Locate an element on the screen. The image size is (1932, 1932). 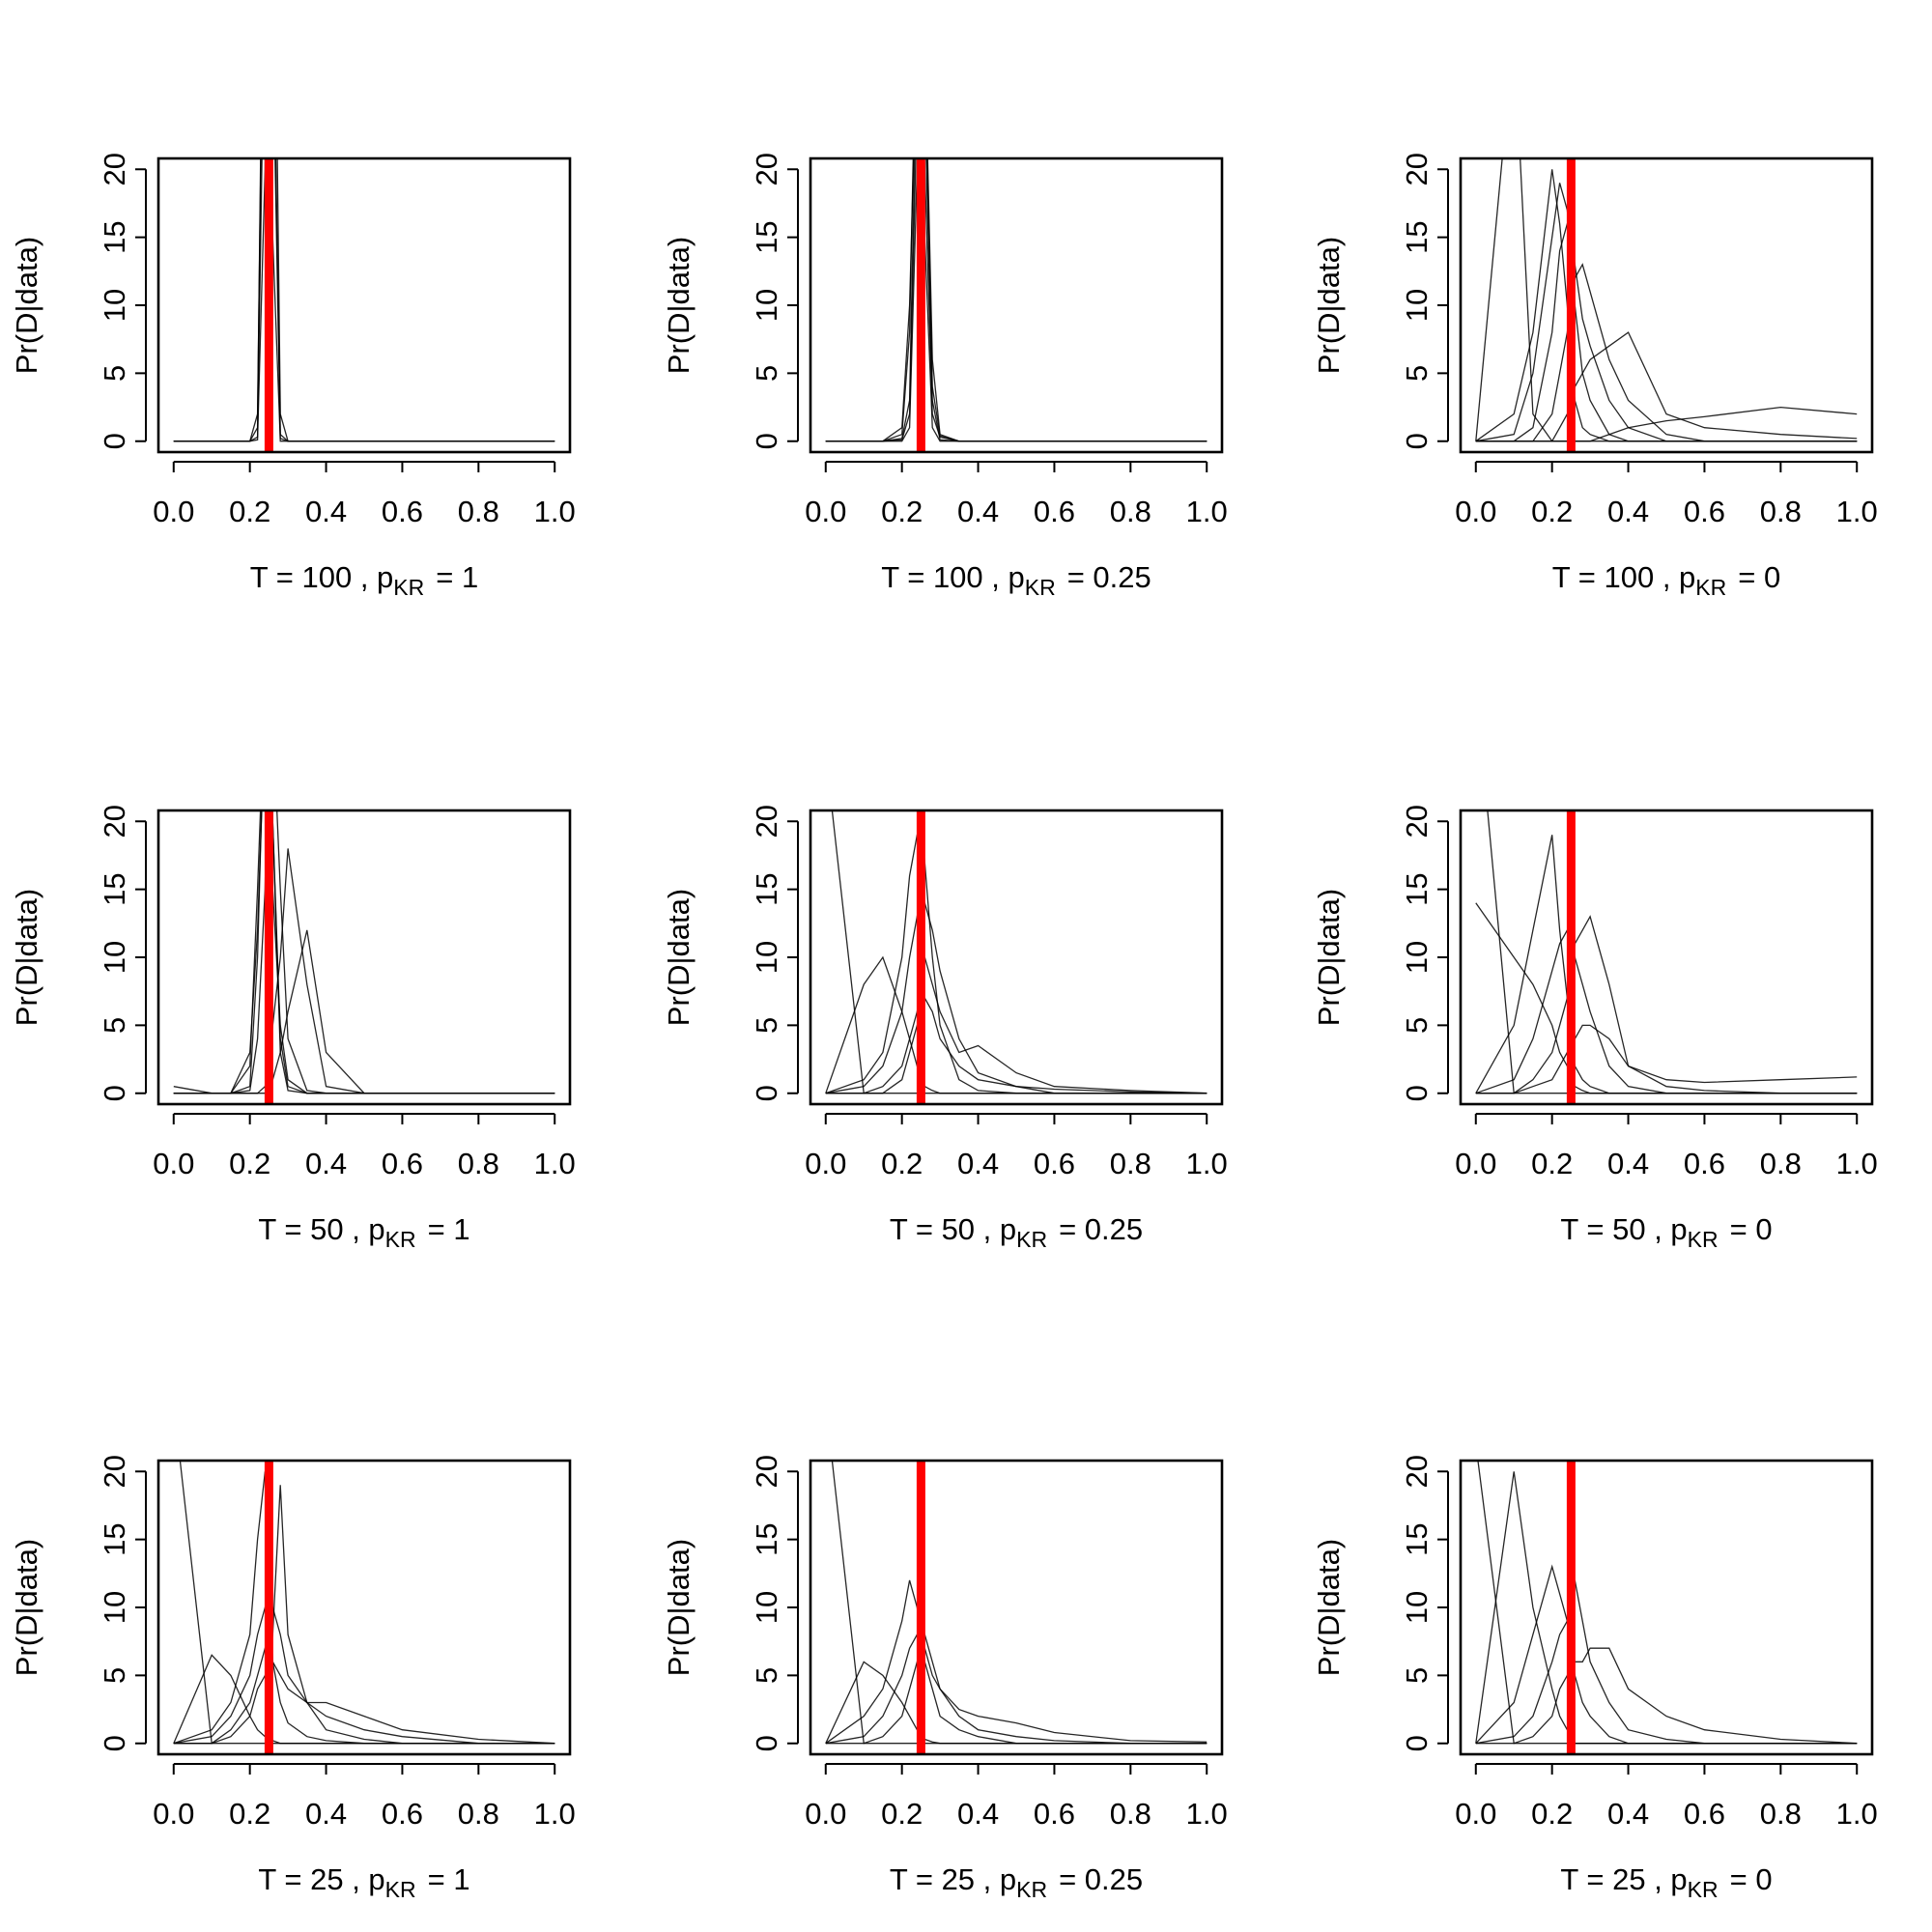
x-axis-label: T = 100 , pKR = 0.25 is located at coordinates (1016, 580).